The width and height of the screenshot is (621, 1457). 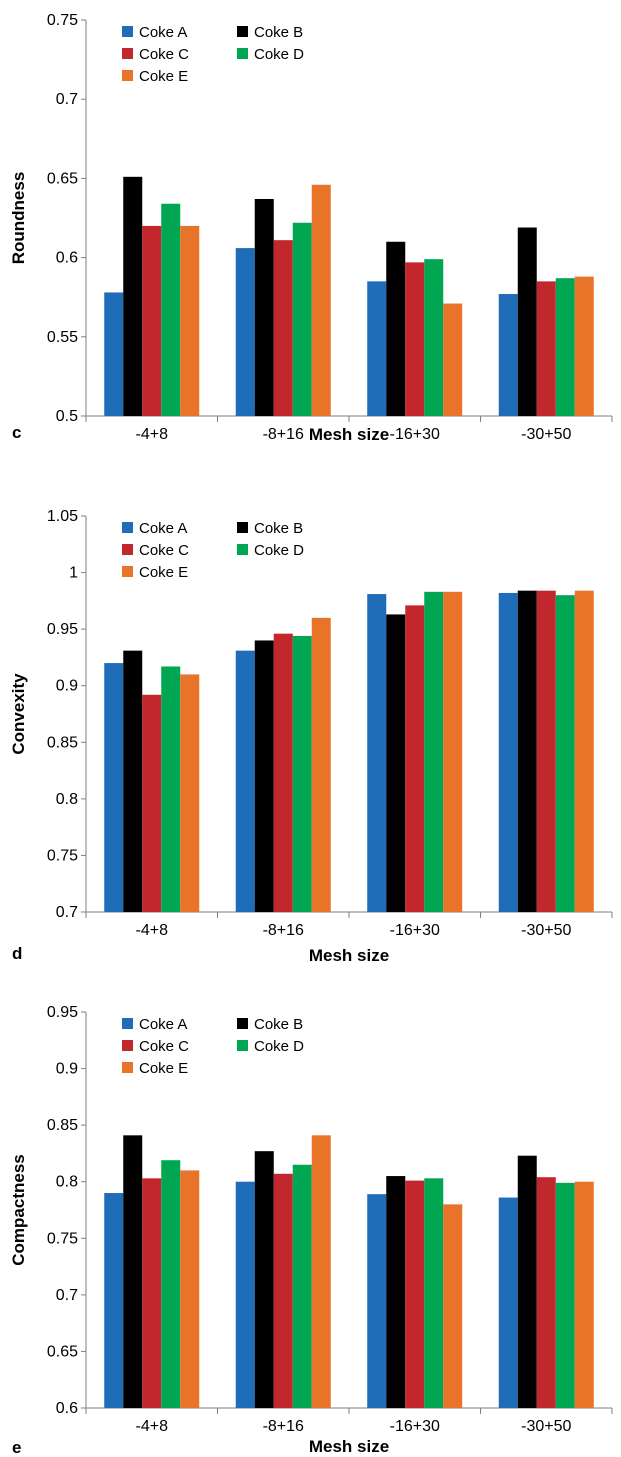 What do you see at coordinates (73, 573) in the screenshot?
I see `y-tick-label: 1` at bounding box center [73, 573].